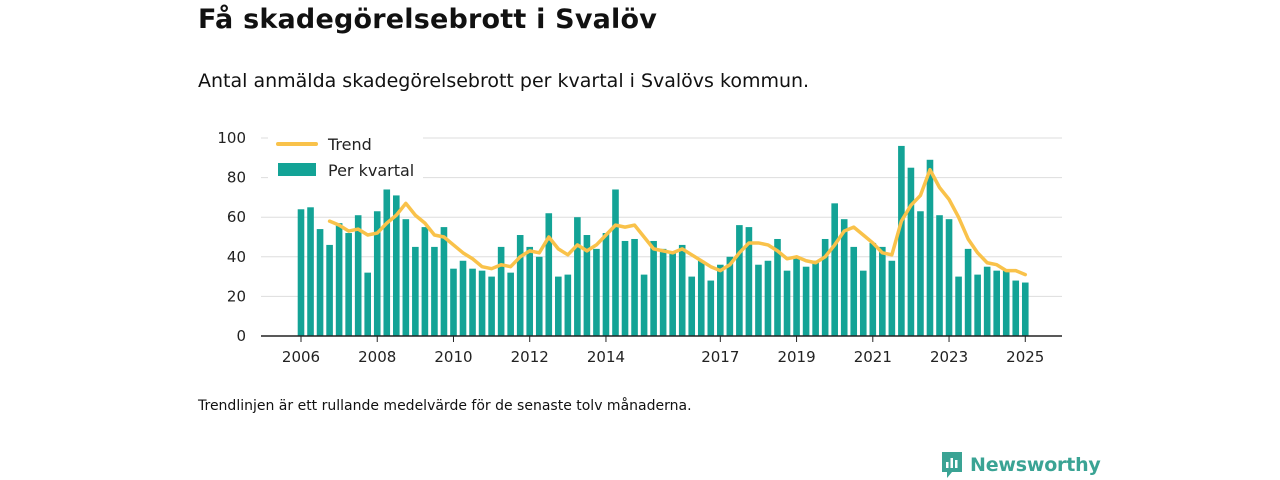  I want to click on x-tick-label-2025: 2025, so click(1025, 357).